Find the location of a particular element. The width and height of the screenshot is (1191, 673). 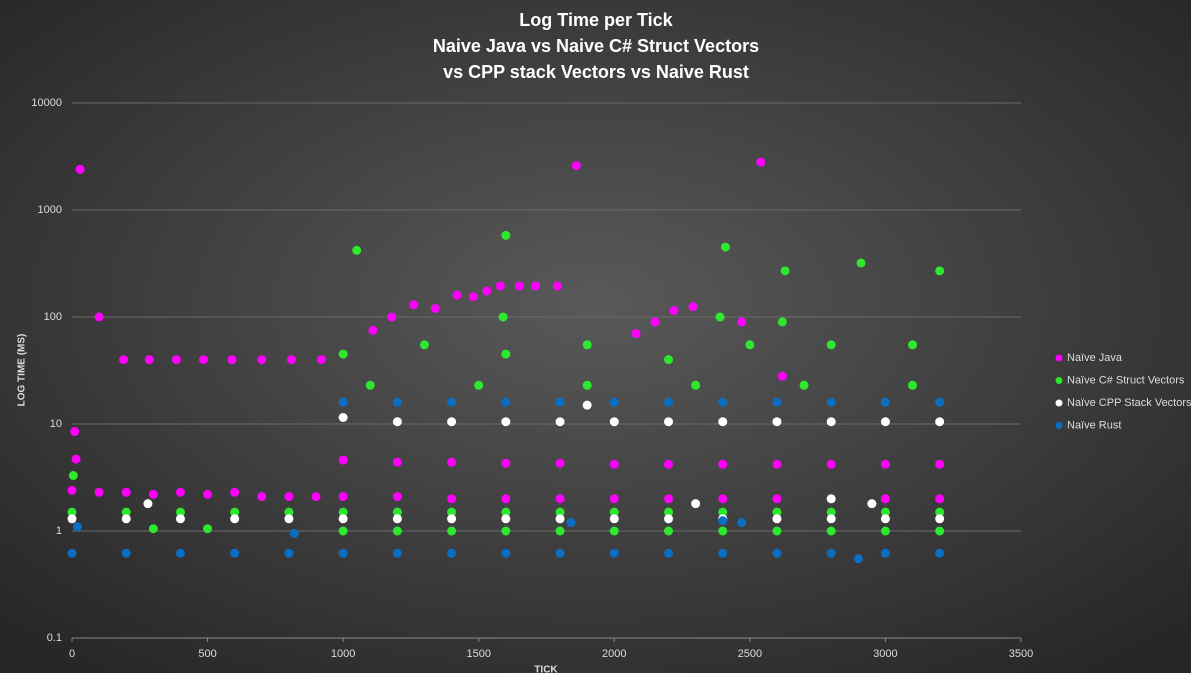

legend-label: Naïve C# Struct Vectors is located at coordinates (1126, 380).